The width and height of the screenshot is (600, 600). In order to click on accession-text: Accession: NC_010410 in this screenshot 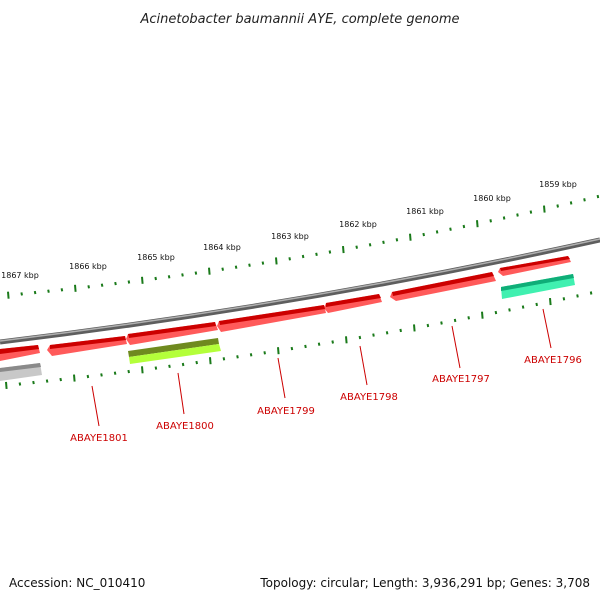, I will do `click(77, 583)`.